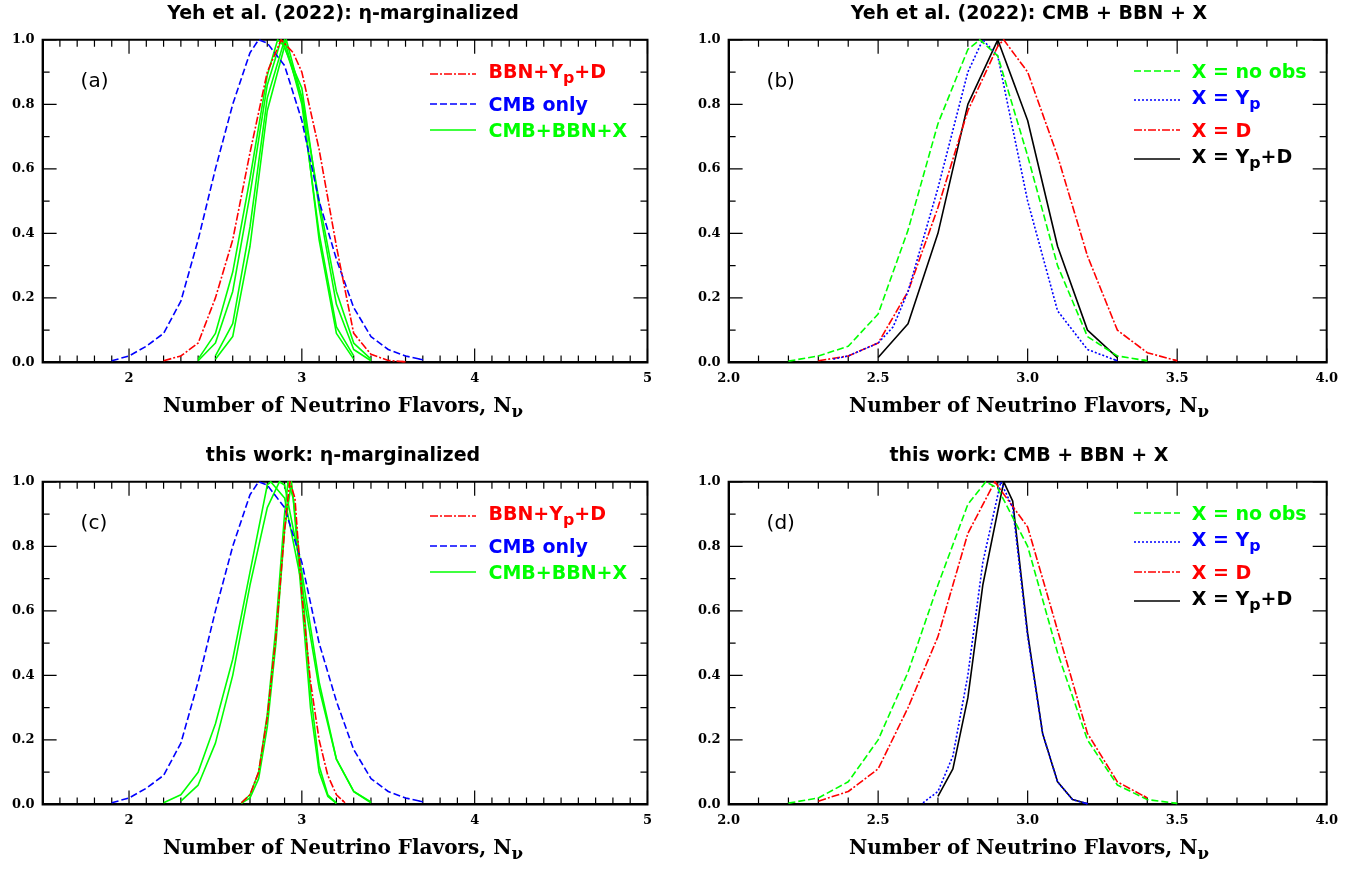 This screenshot has height=884, width=1372. What do you see at coordinates (343, 454) in the screenshot?
I see `chart-title: this work: η-marginalized` at bounding box center [343, 454].